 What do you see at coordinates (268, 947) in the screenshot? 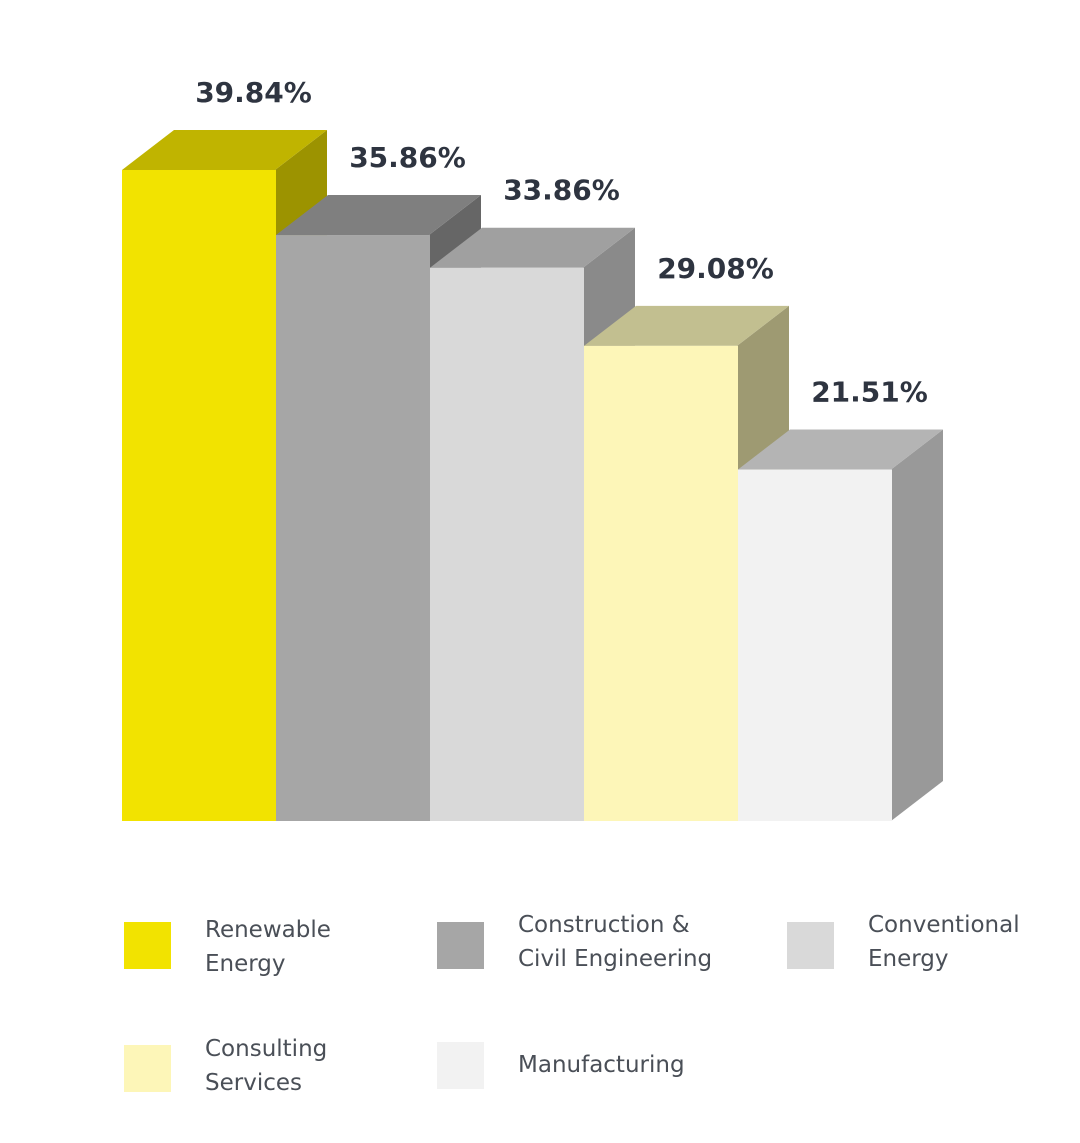
I see `legend-label: Renewable Energy` at bounding box center [268, 947].